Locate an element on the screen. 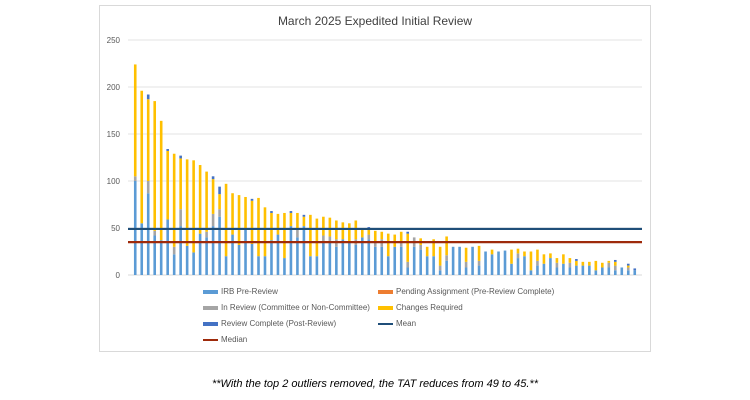 This screenshot has height=400, width=750. legend-label: In Review (Committee or Non-Committee) is located at coordinates (295, 307).